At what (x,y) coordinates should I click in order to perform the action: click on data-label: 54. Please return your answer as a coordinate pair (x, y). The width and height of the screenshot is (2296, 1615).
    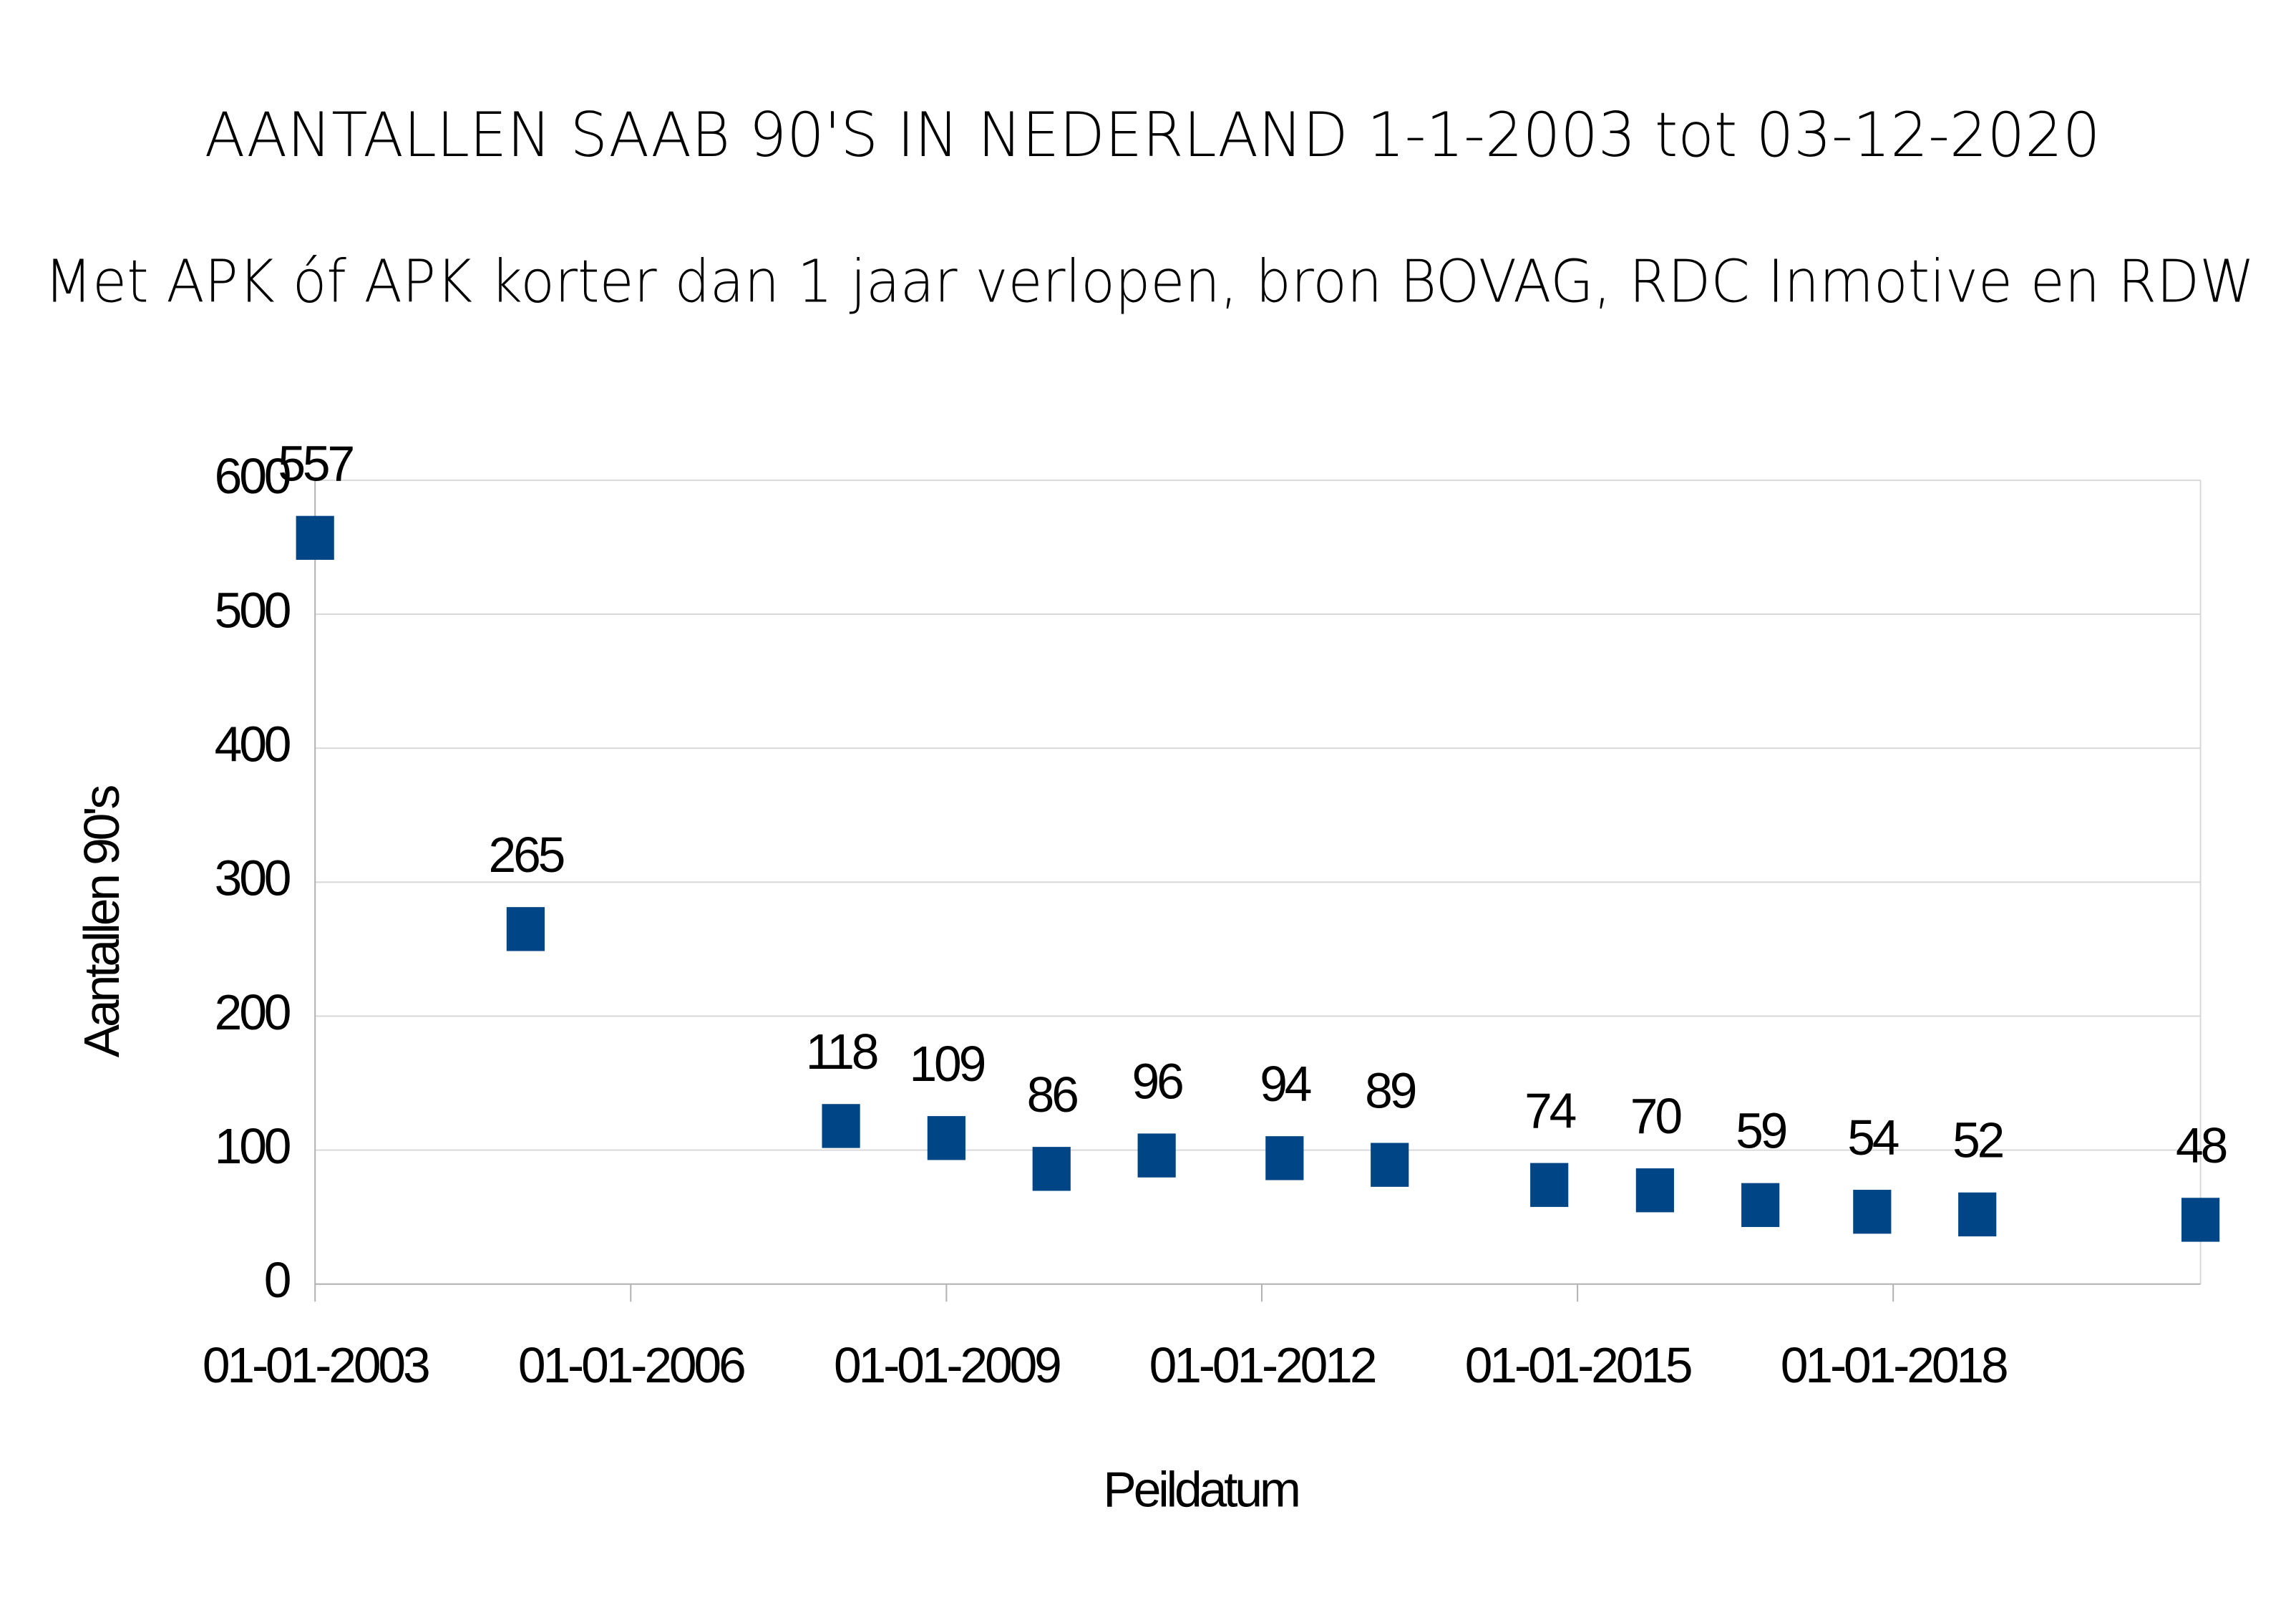
    Looking at the image, I should click on (1873, 1137).